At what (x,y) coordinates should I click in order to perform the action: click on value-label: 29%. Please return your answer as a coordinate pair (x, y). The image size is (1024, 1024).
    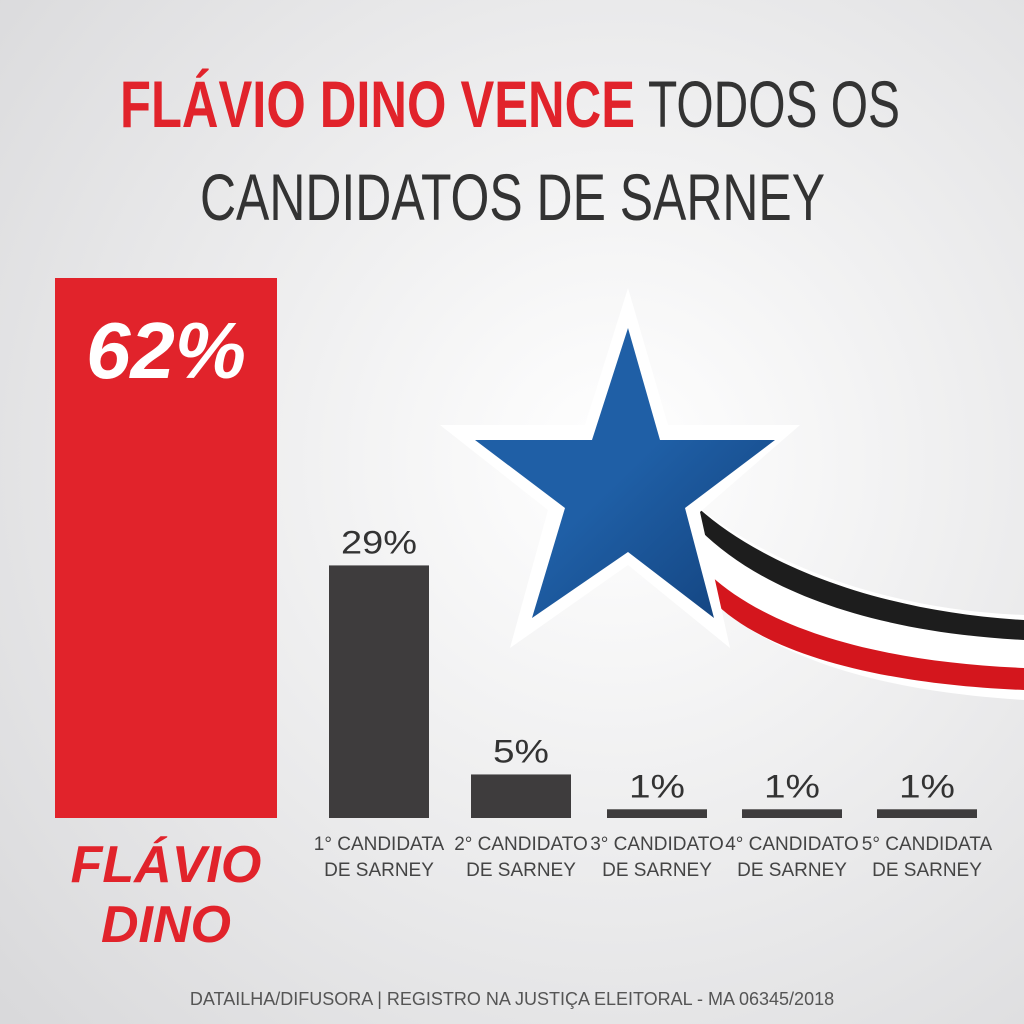
    Looking at the image, I should click on (379, 542).